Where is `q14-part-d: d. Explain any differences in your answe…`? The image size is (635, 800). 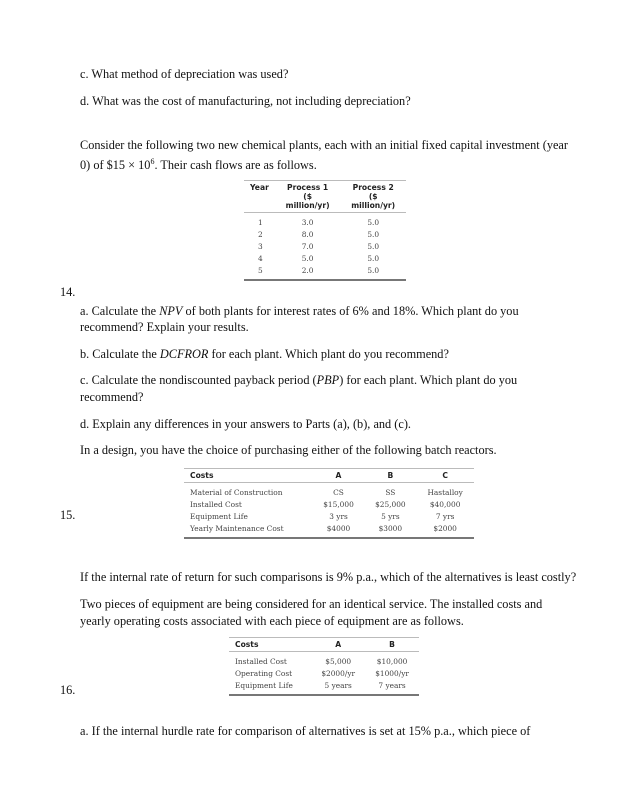 q14-part-d: d. Explain any differences in your answe… is located at coordinates (245, 424).